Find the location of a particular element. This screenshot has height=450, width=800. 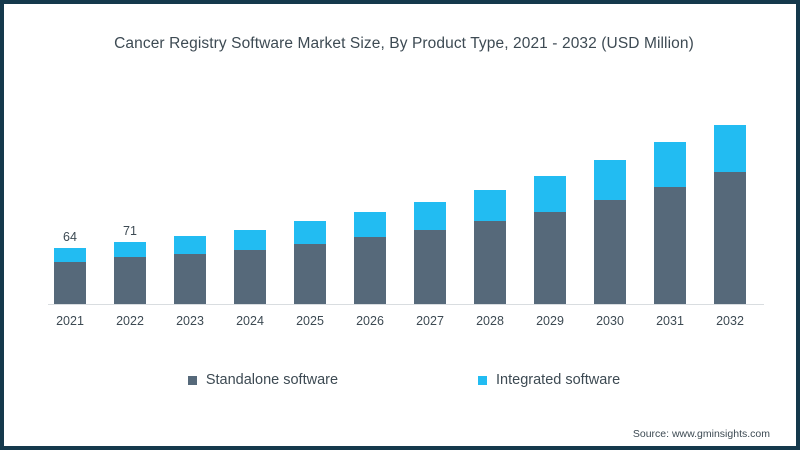

bar-segment-standalone-2026 is located at coordinates (370, 271).